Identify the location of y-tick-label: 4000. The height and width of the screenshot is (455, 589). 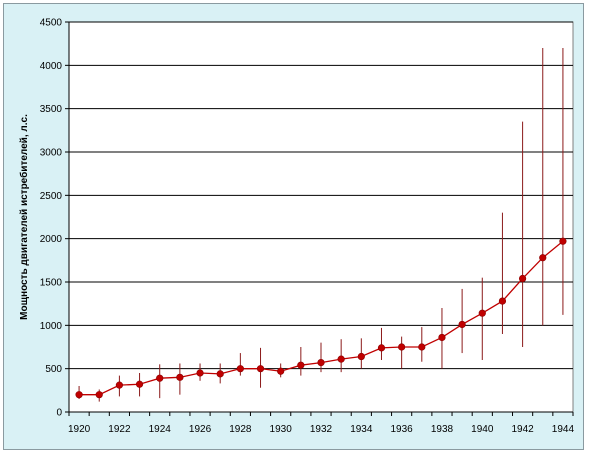
(51, 66).